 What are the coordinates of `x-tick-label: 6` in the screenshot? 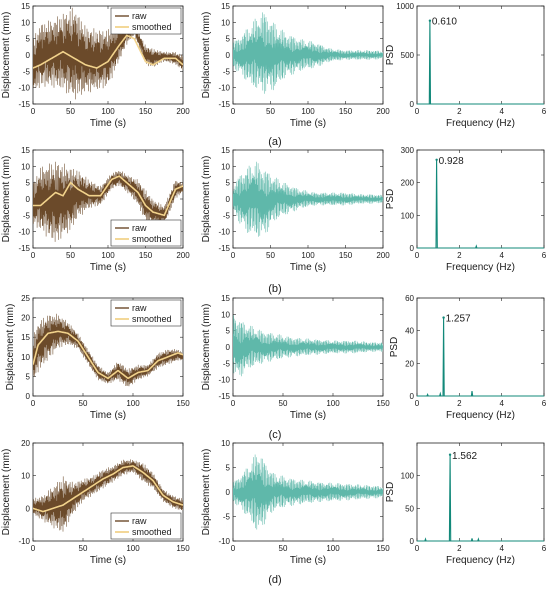 It's located at (544, 255).